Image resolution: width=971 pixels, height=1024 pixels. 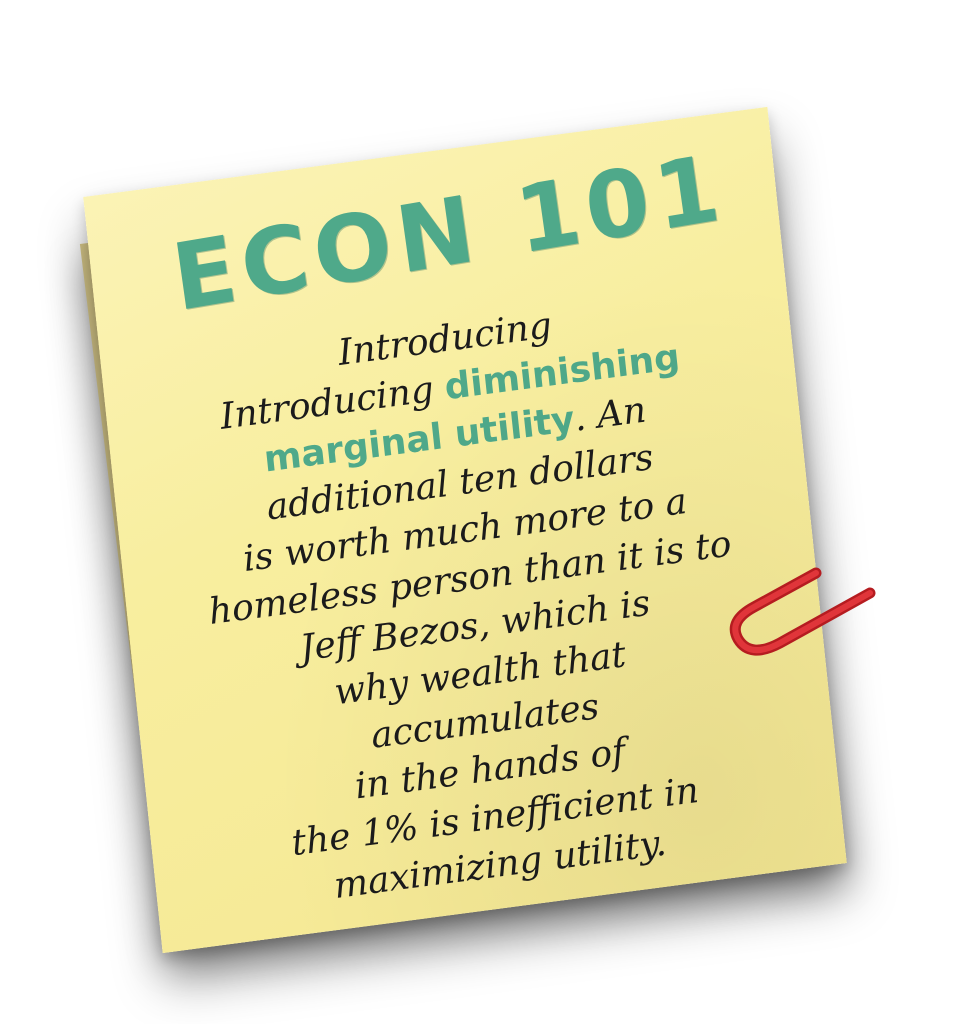 I want to click on note-body-line: marginal utility. An, so click(x=454, y=435).